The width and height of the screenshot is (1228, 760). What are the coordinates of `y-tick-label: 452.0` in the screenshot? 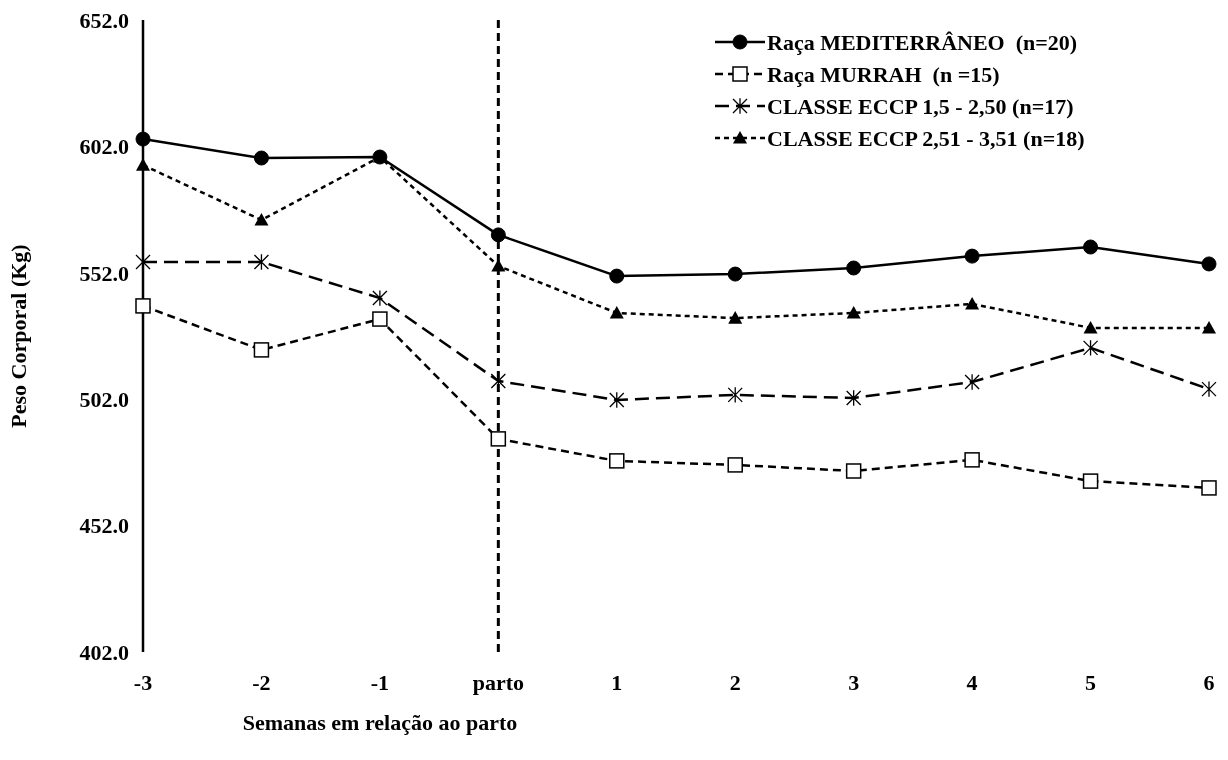 It's located at (104, 526).